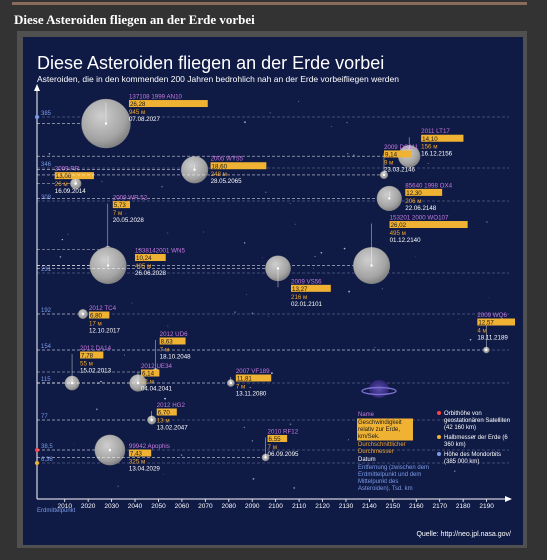 This screenshot has height=560, width=547. What do you see at coordinates (64, 176) in the screenshot?
I see `asteroid-speed: 13,06` at bounding box center [64, 176].